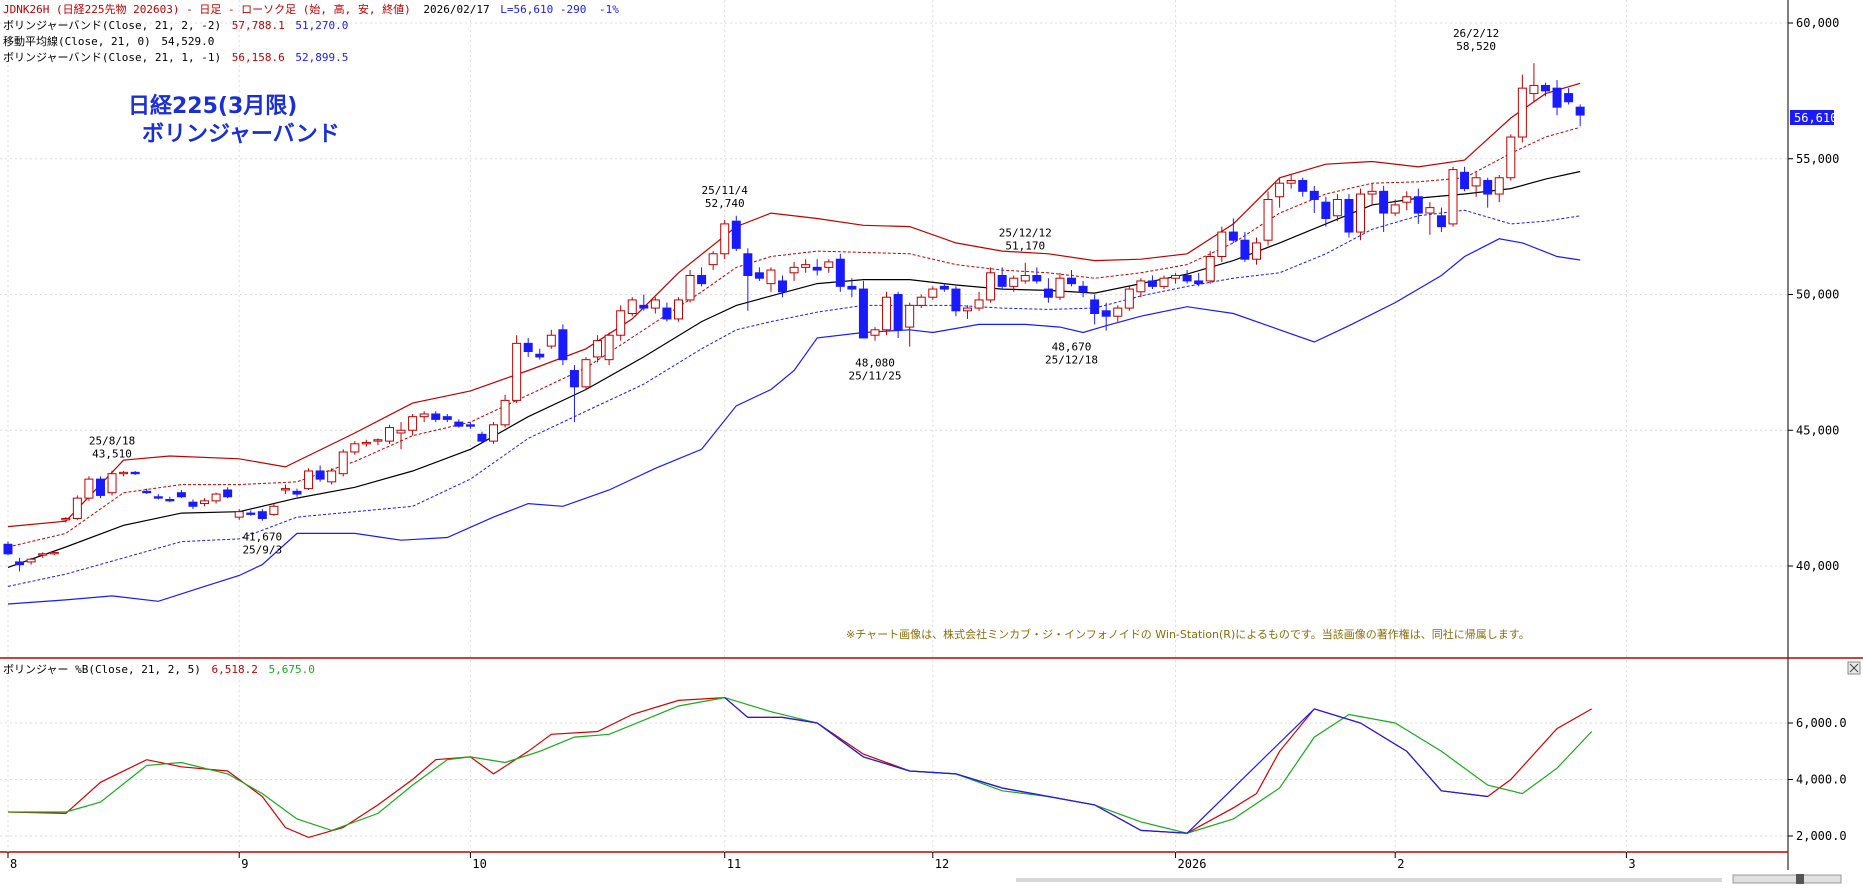 Image resolution: width=1863 pixels, height=888 pixels. Describe the element at coordinates (77, 41) in the screenshot. I see `ma-name: 移動平均線(Close, 21, 0)` at that location.